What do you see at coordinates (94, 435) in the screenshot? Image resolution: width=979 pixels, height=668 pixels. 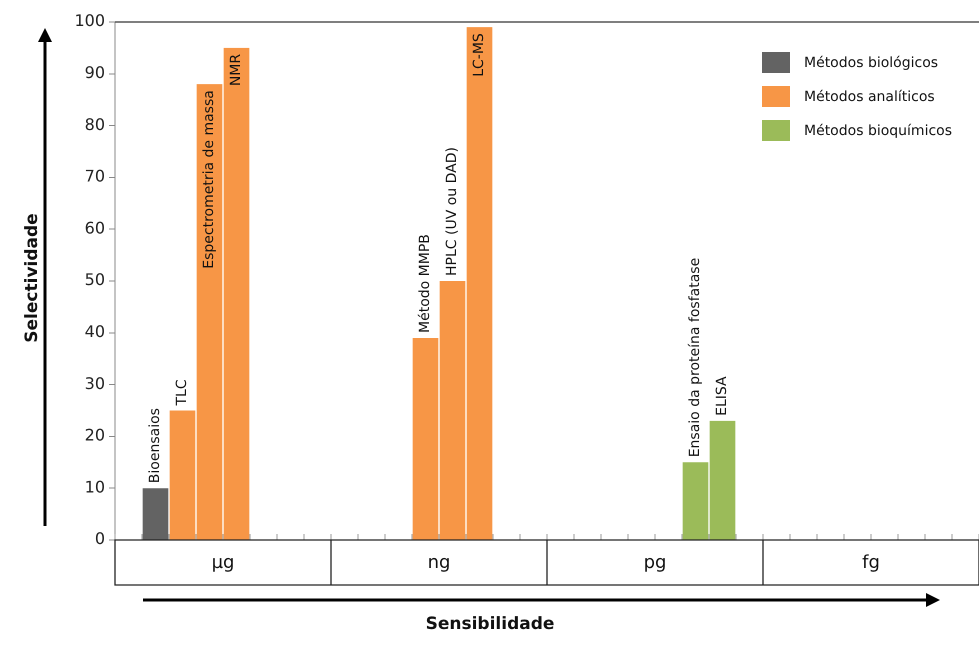 I see `y-tick-label: 20` at bounding box center [94, 435].